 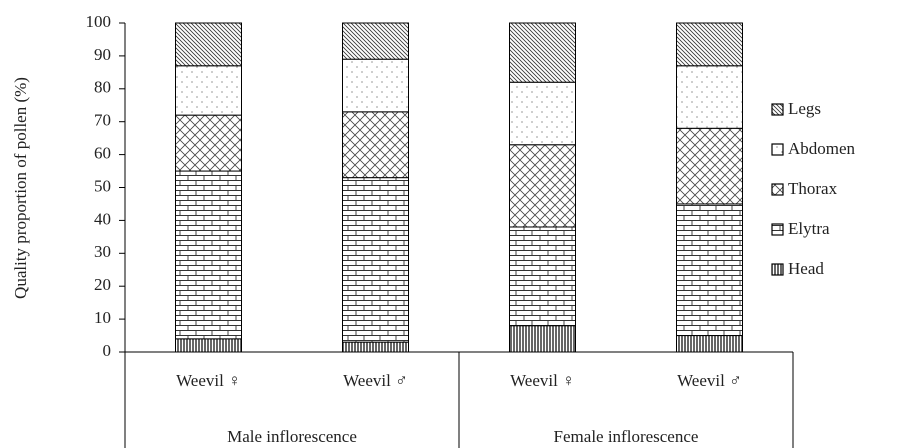 I want to click on y-tick-label: 20, so click(x=102, y=284).